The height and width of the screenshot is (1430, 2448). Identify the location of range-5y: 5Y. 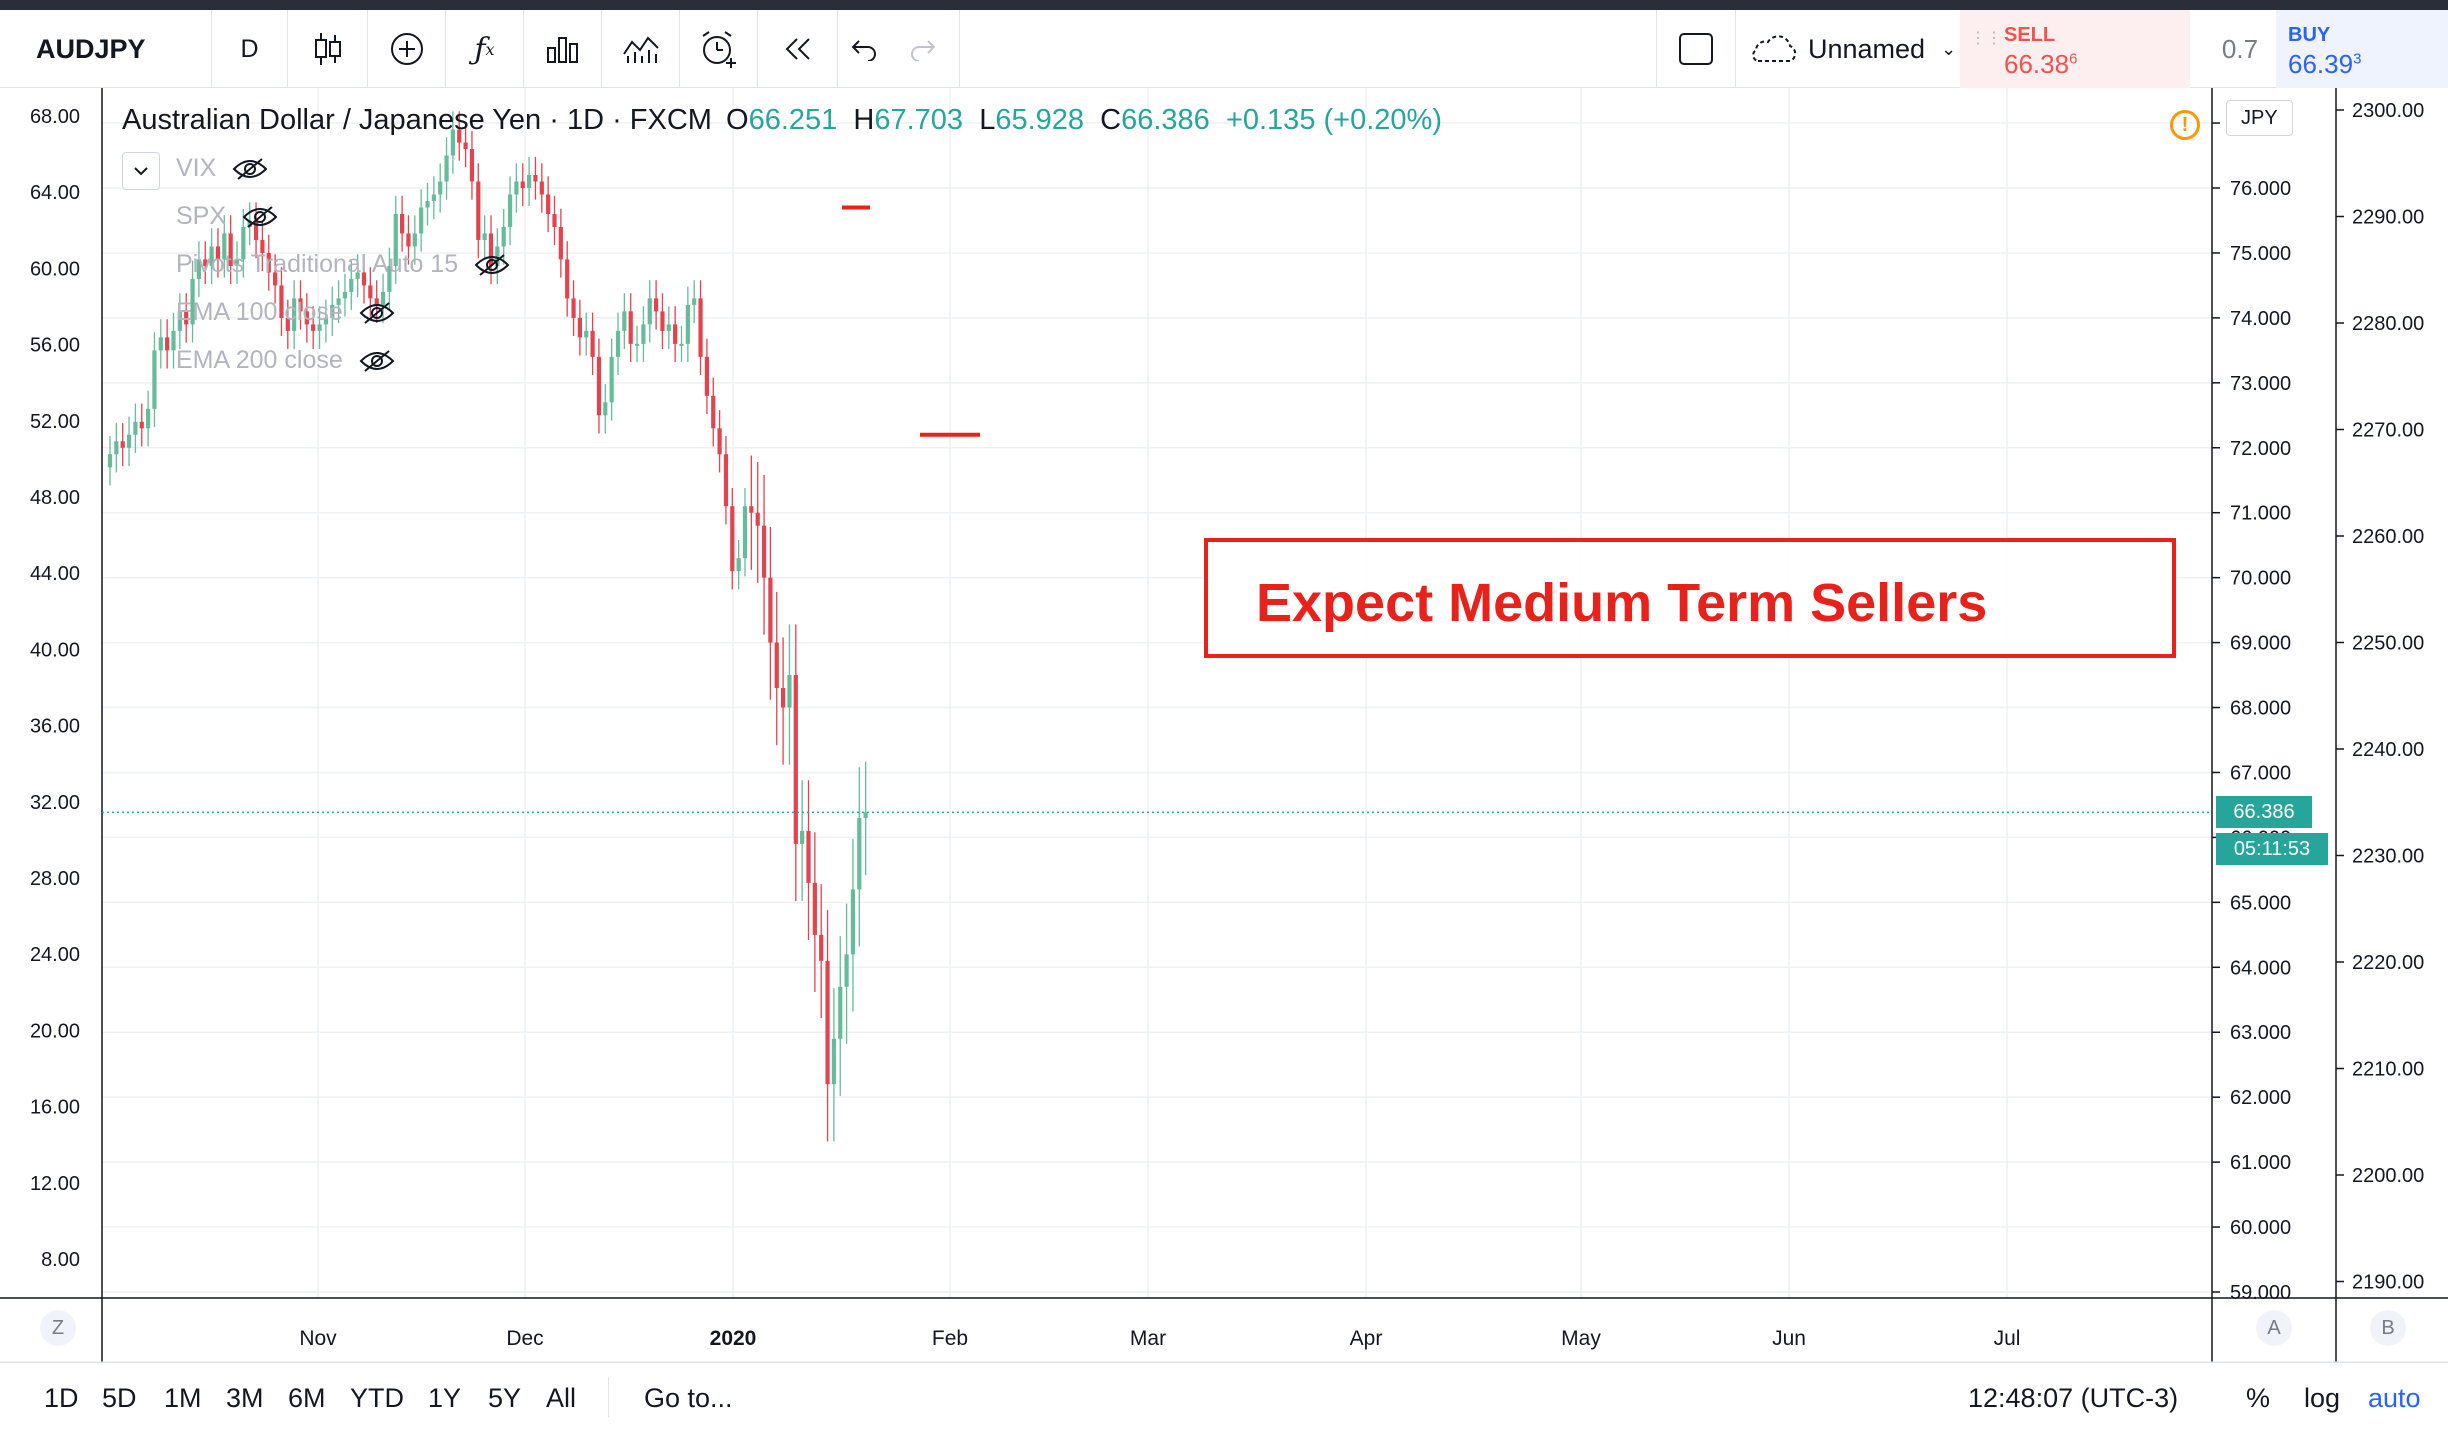
(505, 1398).